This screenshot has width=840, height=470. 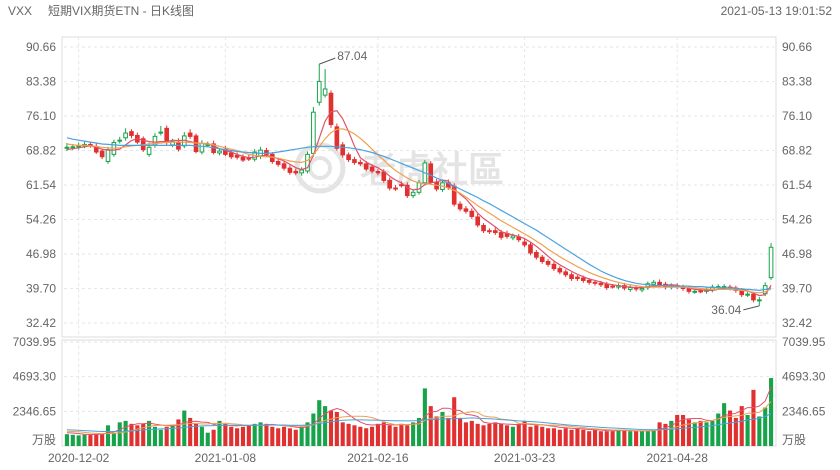 What do you see at coordinates (794, 440) in the screenshot?
I see `volume-unit-right: 万股` at bounding box center [794, 440].